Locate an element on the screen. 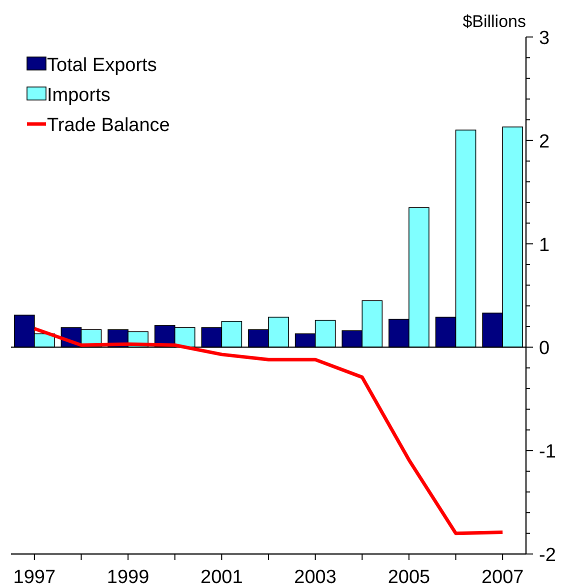  y-tick-label: -2 is located at coordinates (547, 555).